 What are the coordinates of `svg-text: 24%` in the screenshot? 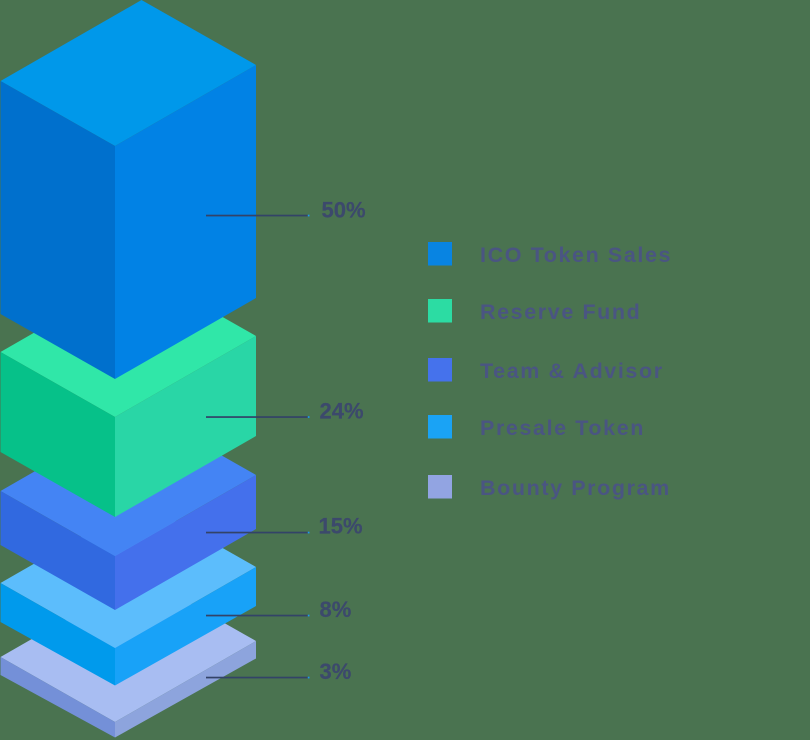 It's located at (342, 411).